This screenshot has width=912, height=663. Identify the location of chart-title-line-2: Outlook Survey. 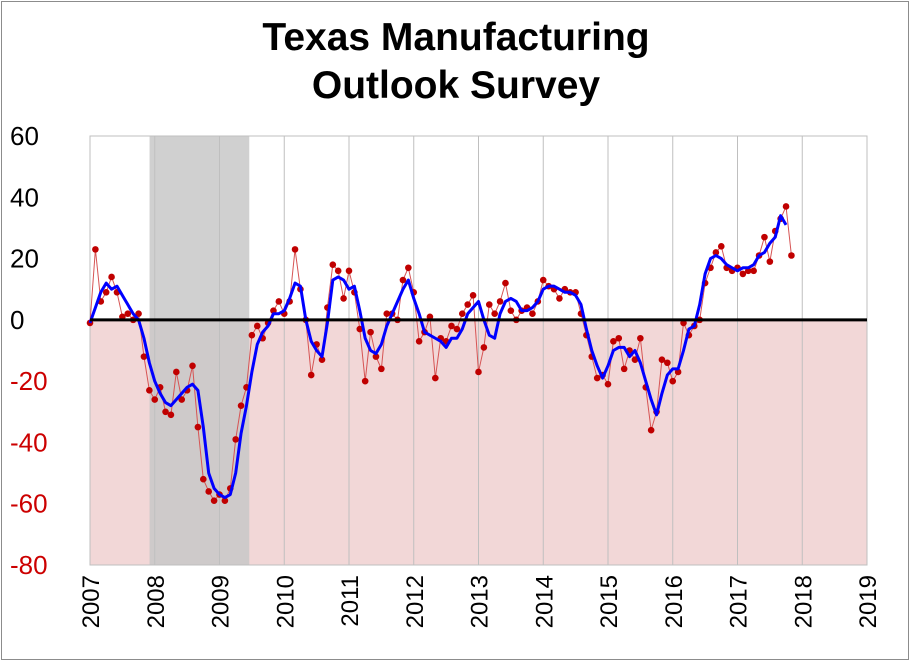
(456, 85).